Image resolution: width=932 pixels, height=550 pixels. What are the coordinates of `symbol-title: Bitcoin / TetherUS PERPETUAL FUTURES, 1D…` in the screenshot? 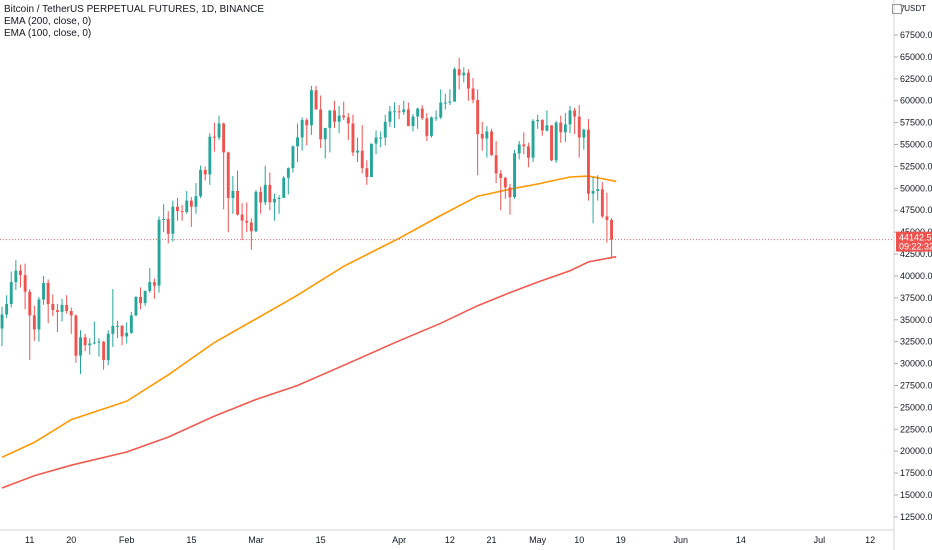 It's located at (134, 9).